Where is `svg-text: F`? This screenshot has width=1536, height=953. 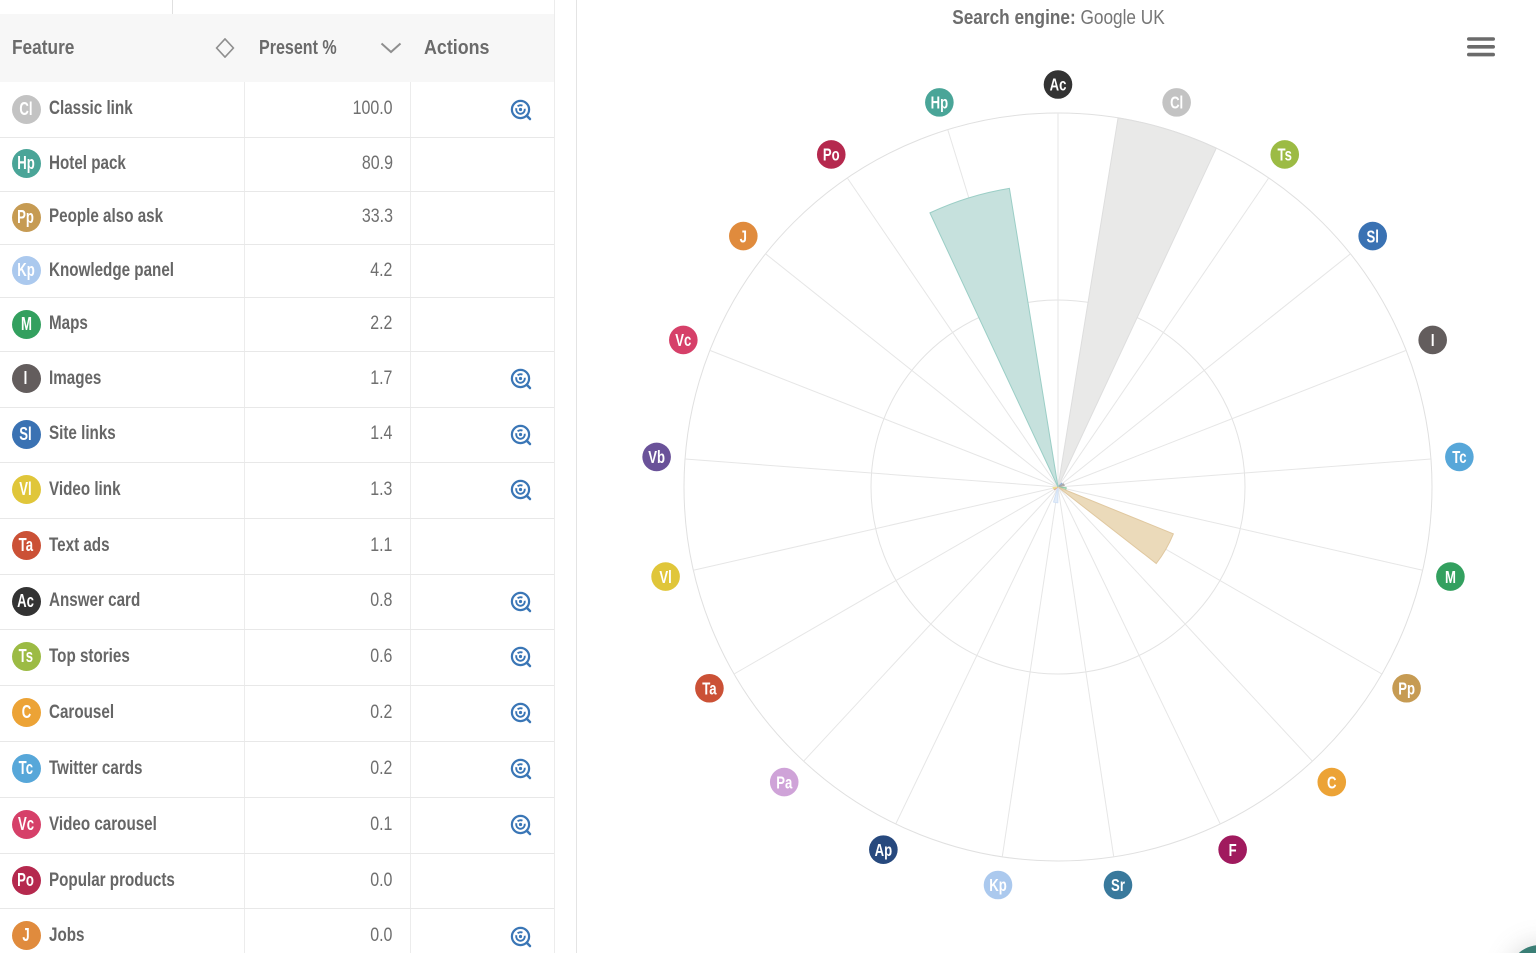 svg-text: F is located at coordinates (1233, 850).